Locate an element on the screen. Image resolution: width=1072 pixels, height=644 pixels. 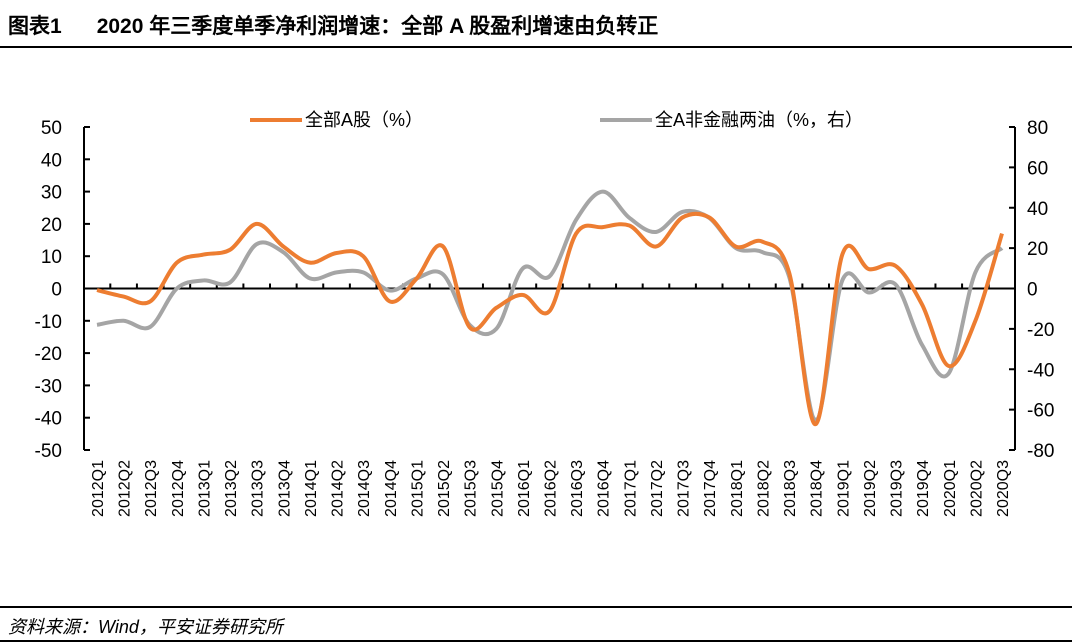
x-tick-label: 2018Q1 is located at coordinates (737, 488).